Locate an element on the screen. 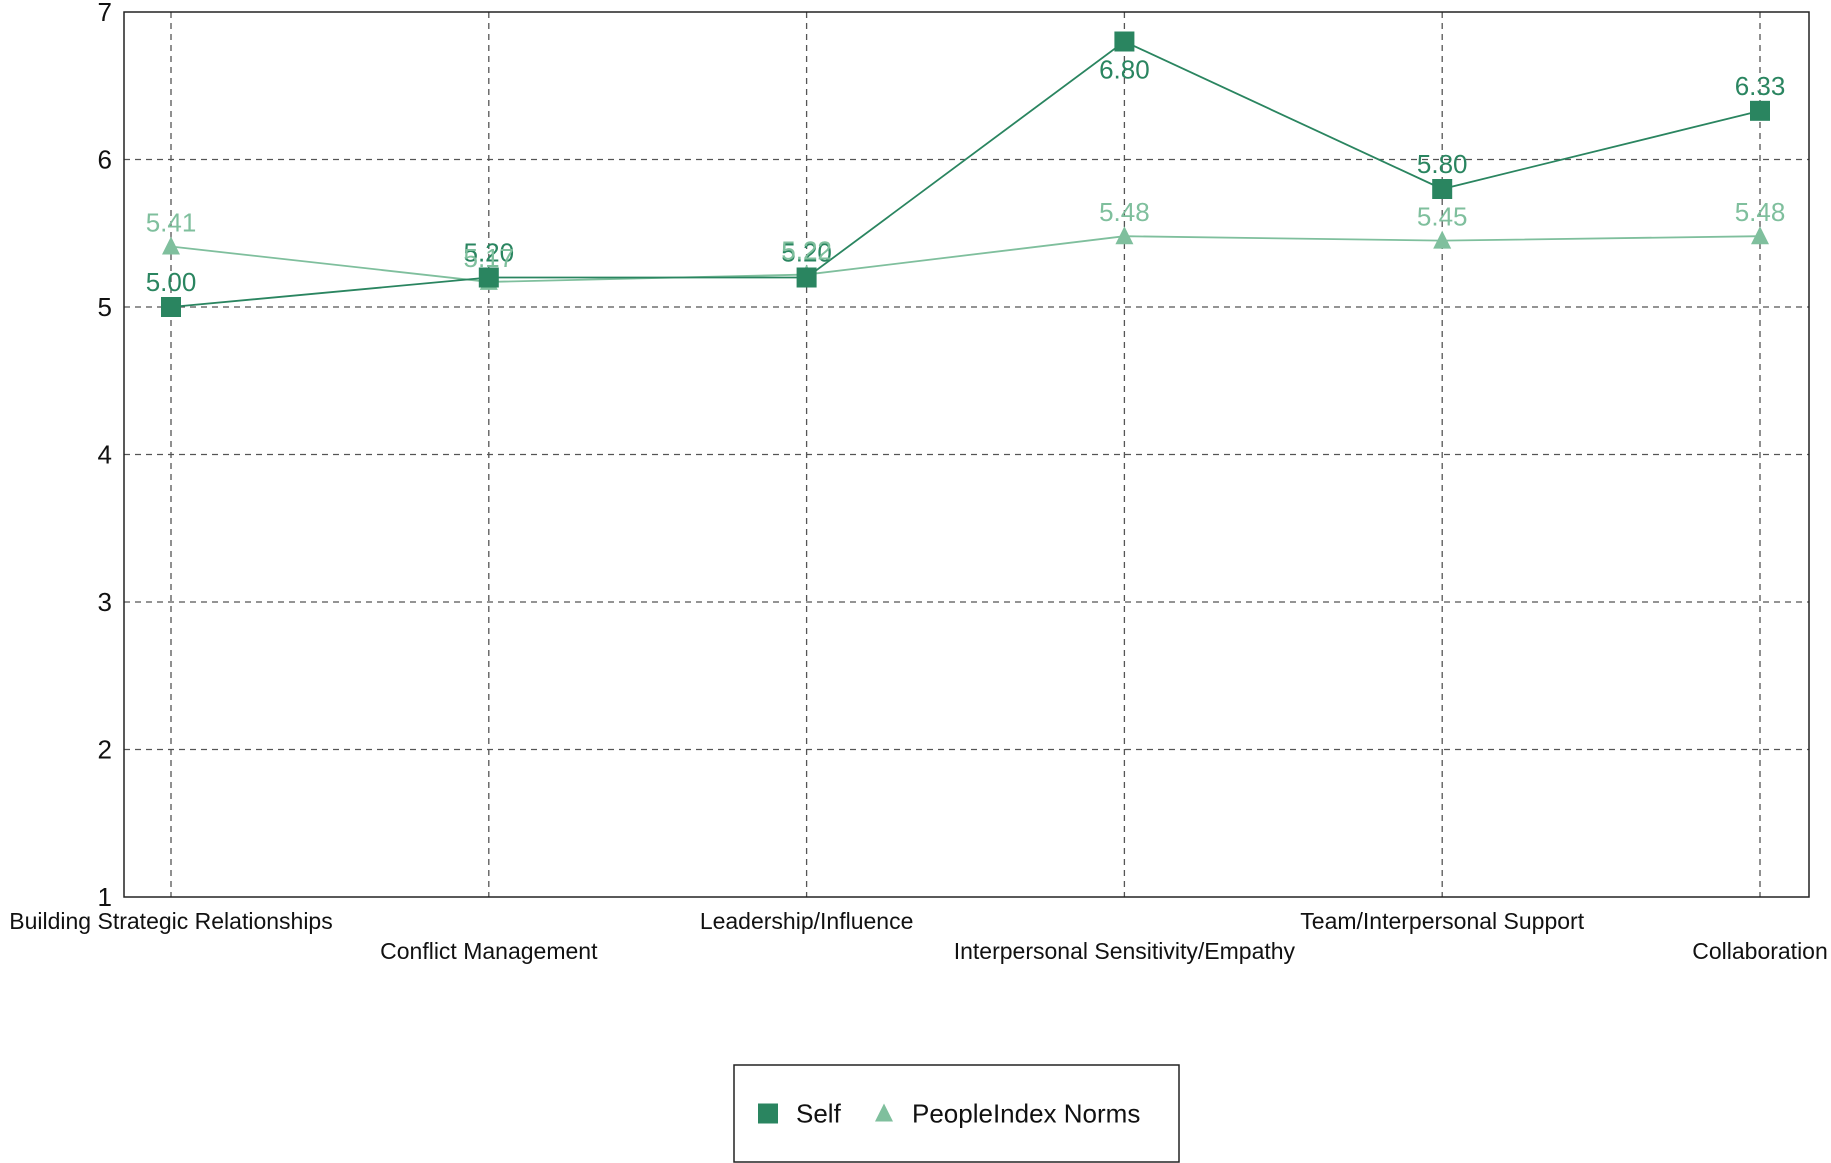 This screenshot has width=1831, height=1163. y-tick-label: 7 is located at coordinates (105, 13).